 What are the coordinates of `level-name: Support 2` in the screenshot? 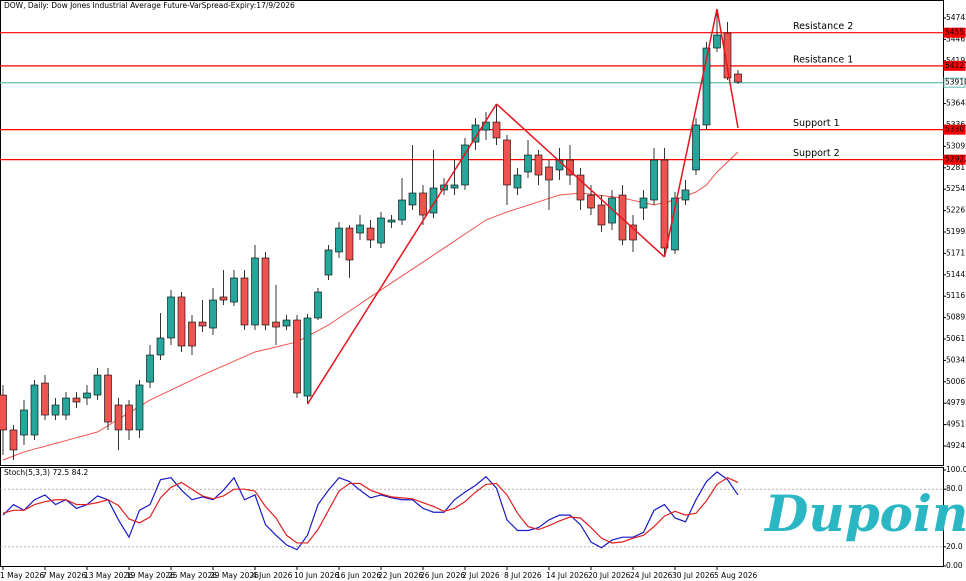 It's located at (816, 153).